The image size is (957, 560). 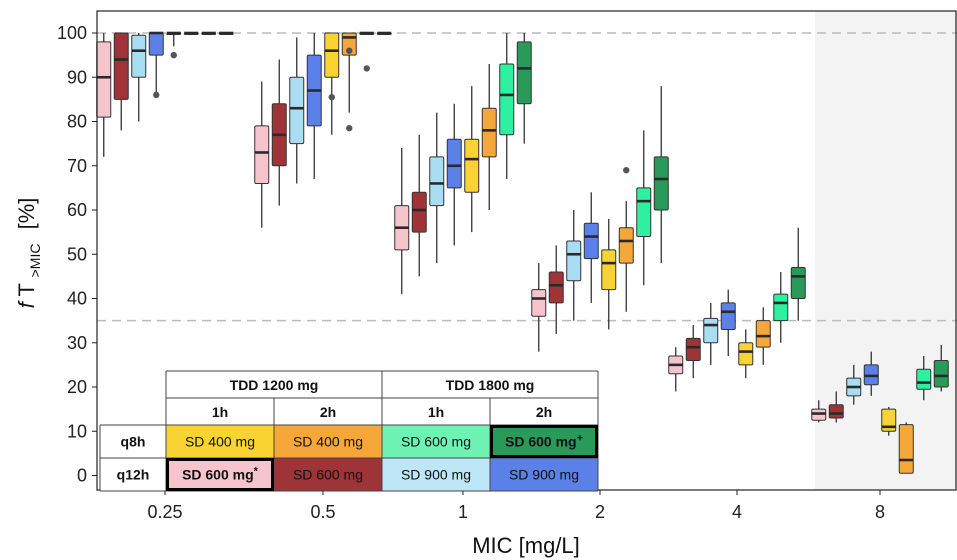 I want to click on x-tick-label: 0.5, so click(x=322, y=512).